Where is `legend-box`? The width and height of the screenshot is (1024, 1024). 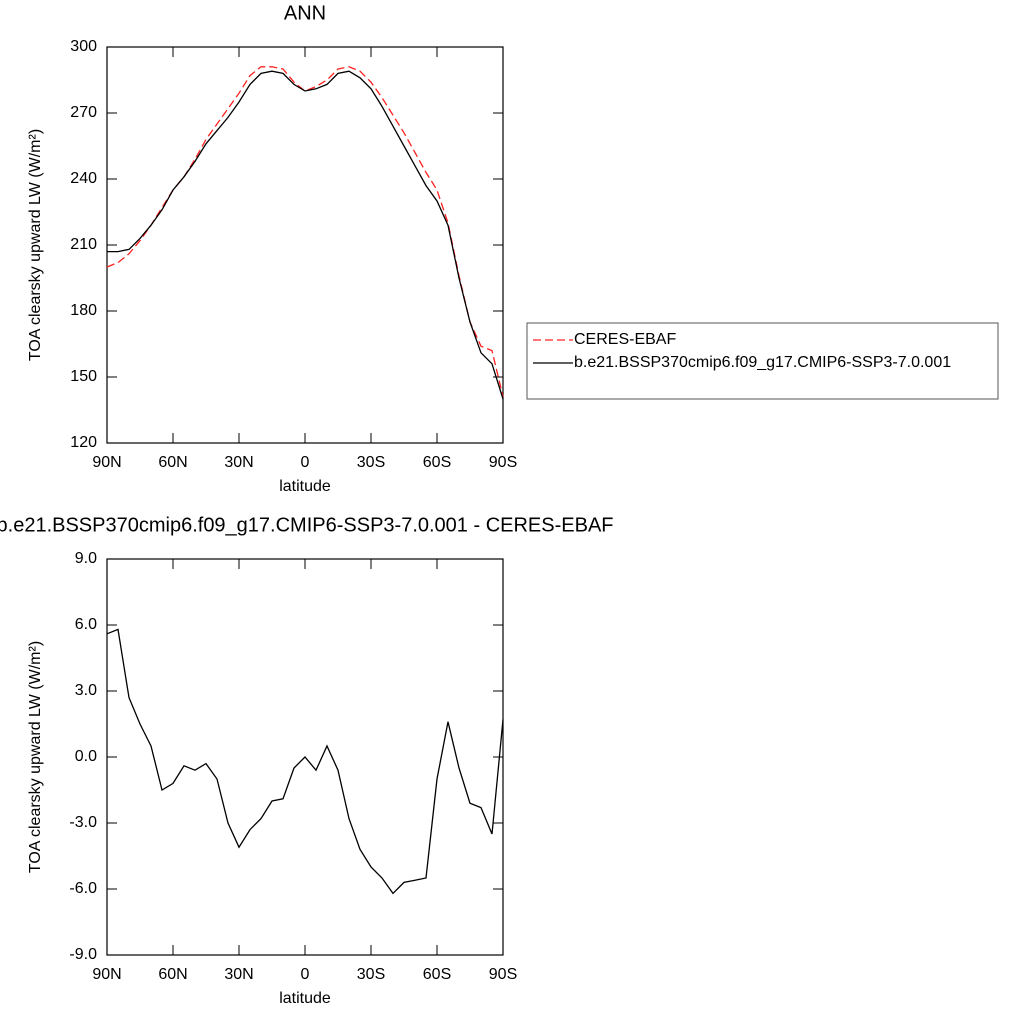 legend-box is located at coordinates (762, 361).